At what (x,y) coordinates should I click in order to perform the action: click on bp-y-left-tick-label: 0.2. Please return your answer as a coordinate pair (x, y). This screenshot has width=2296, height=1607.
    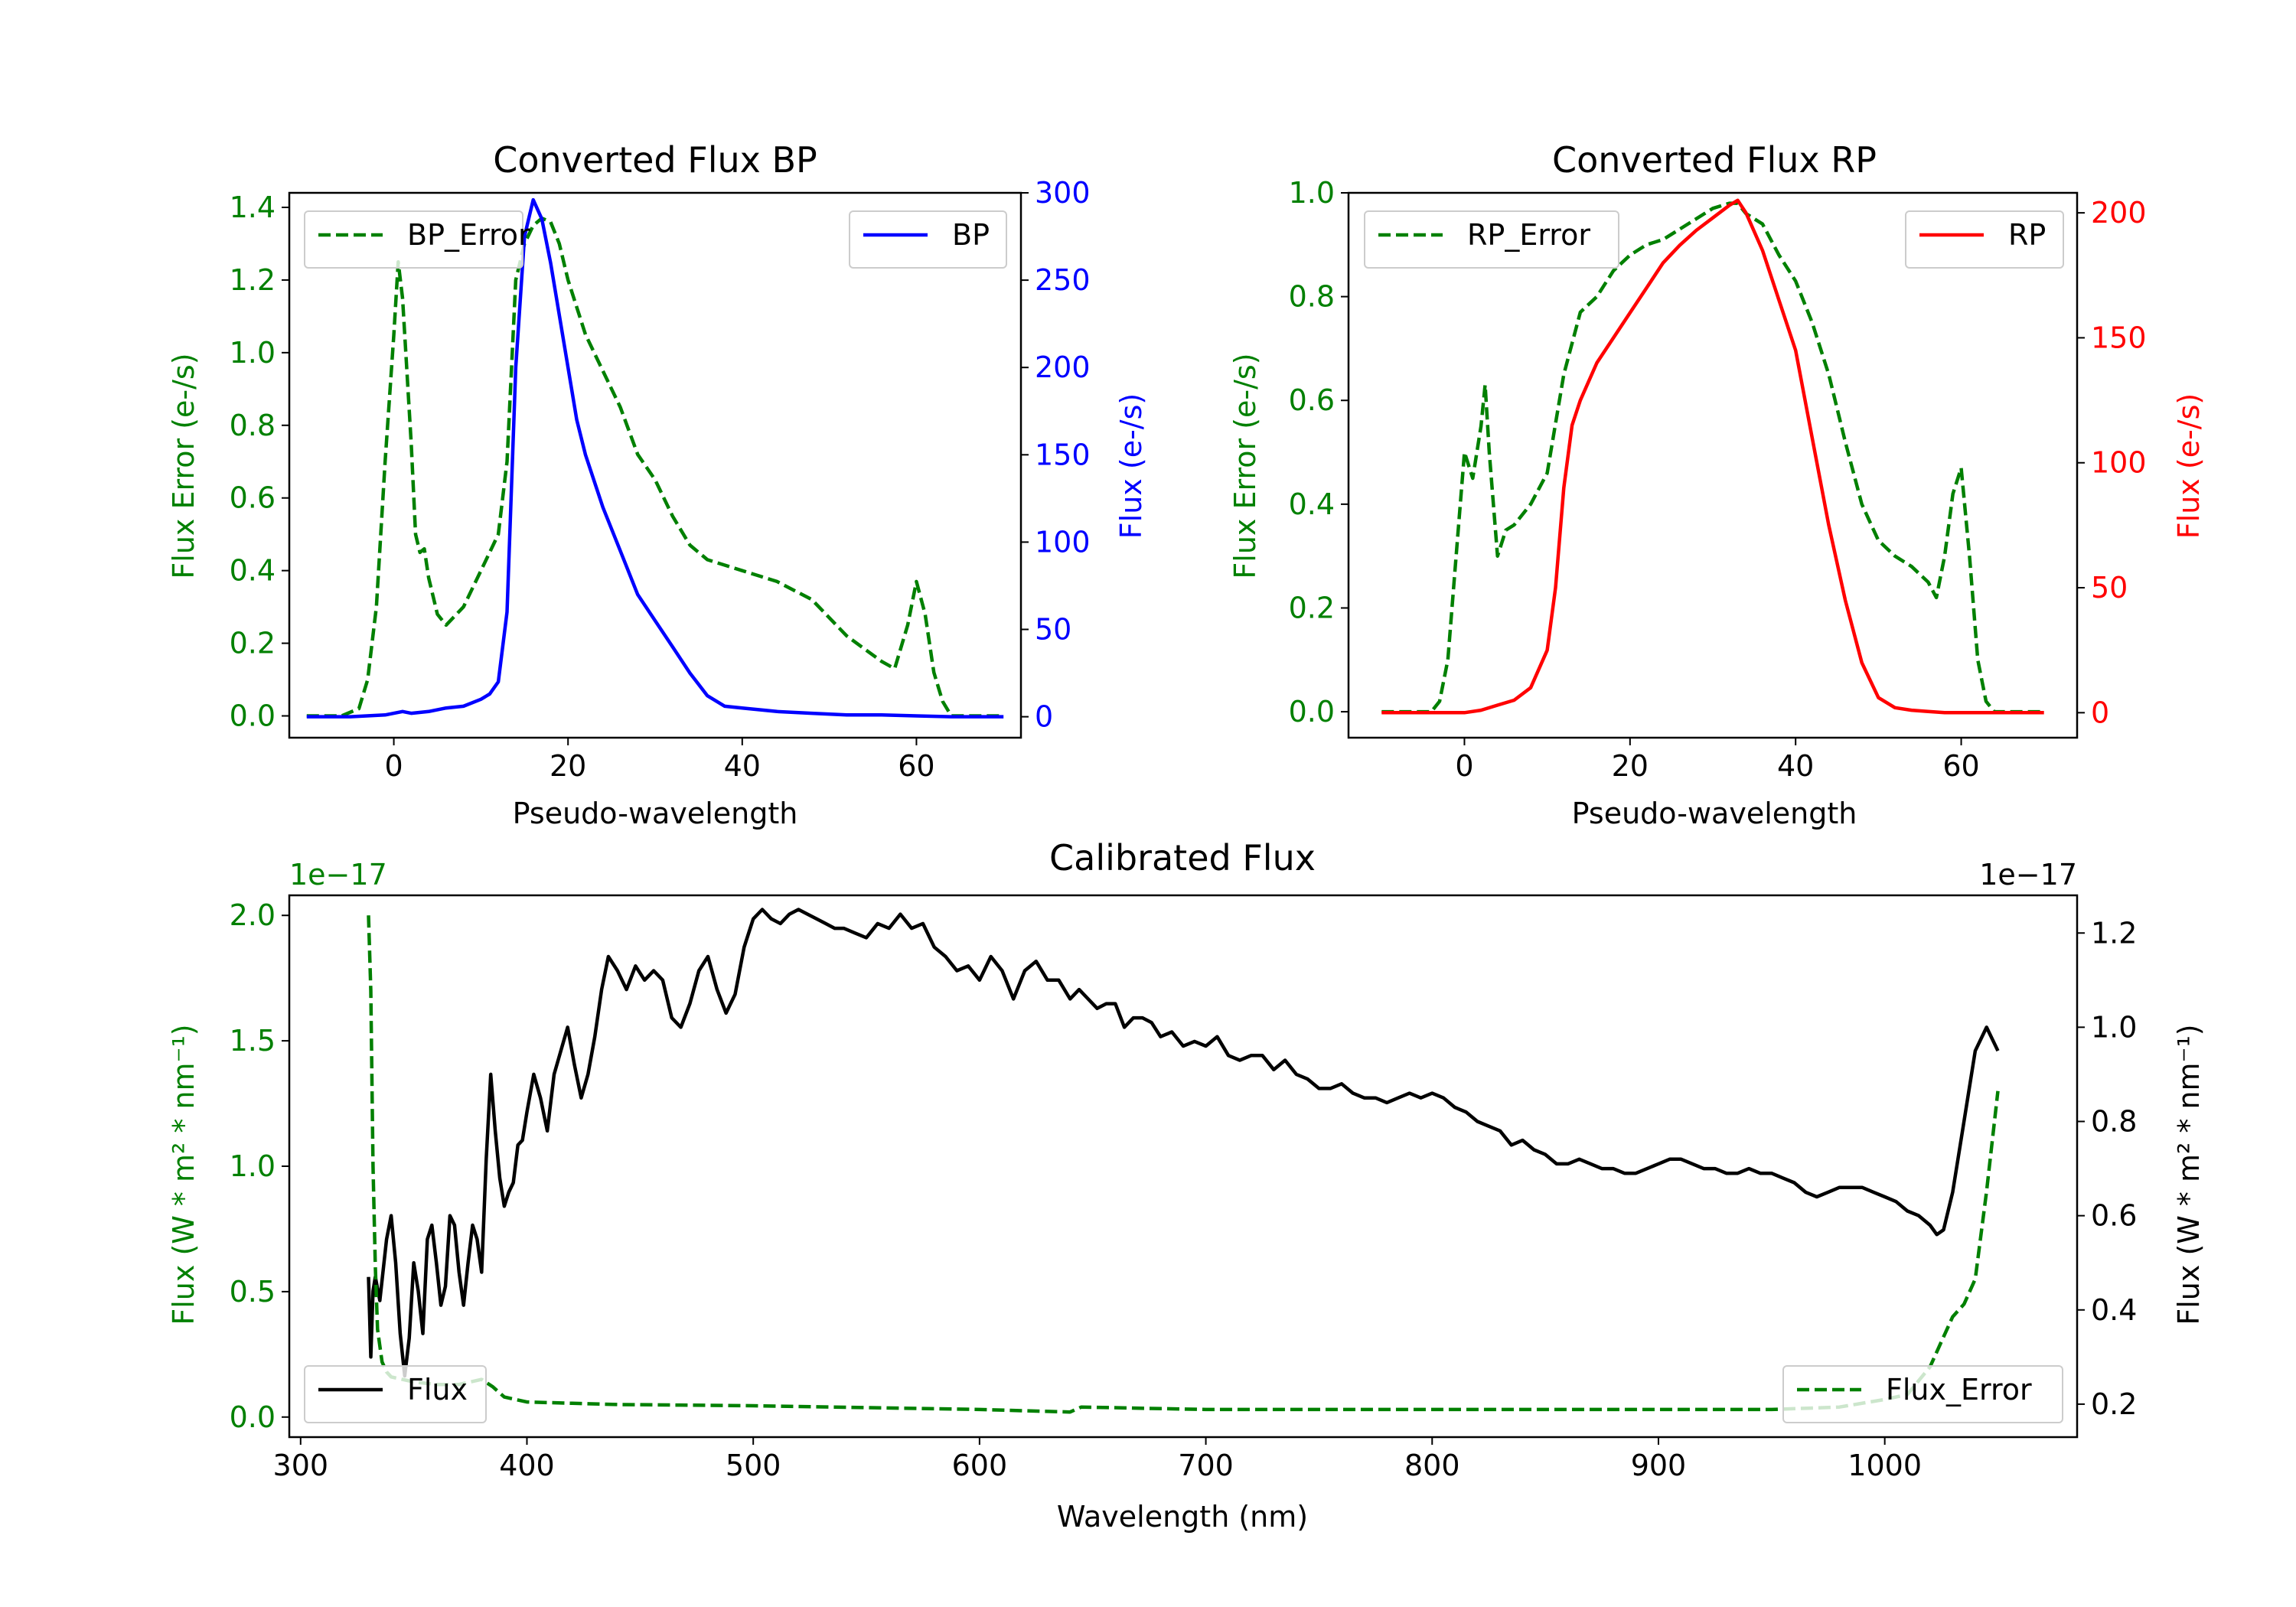
    Looking at the image, I should click on (253, 643).